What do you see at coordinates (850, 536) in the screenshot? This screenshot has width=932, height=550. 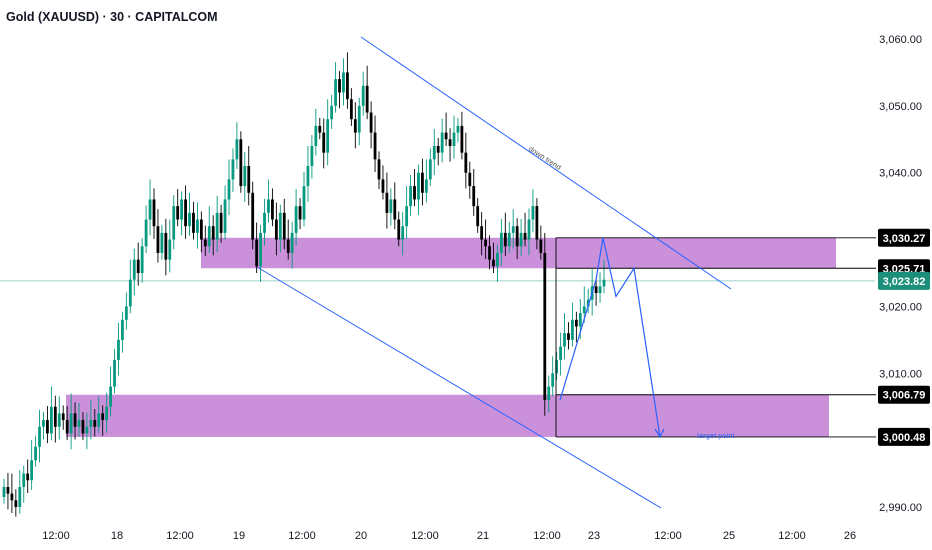 I see `x-tick-label: 26` at bounding box center [850, 536].